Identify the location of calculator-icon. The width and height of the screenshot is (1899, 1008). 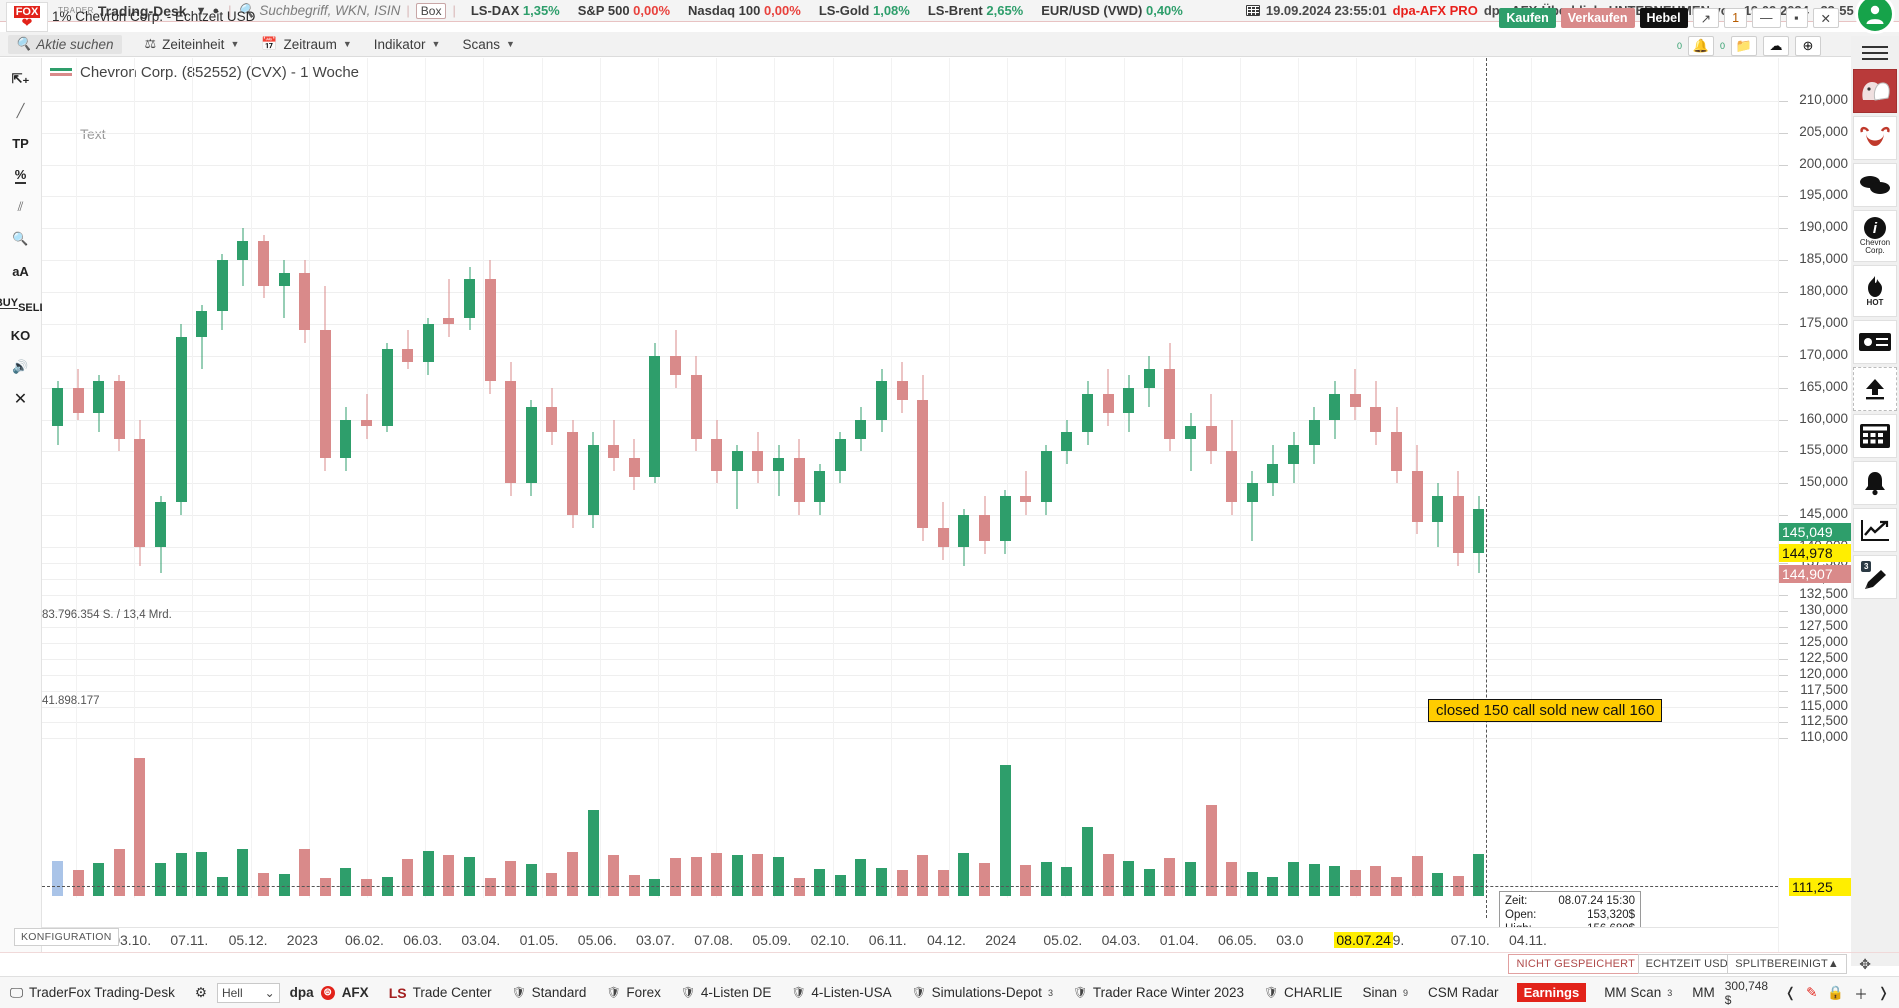
(1875, 436).